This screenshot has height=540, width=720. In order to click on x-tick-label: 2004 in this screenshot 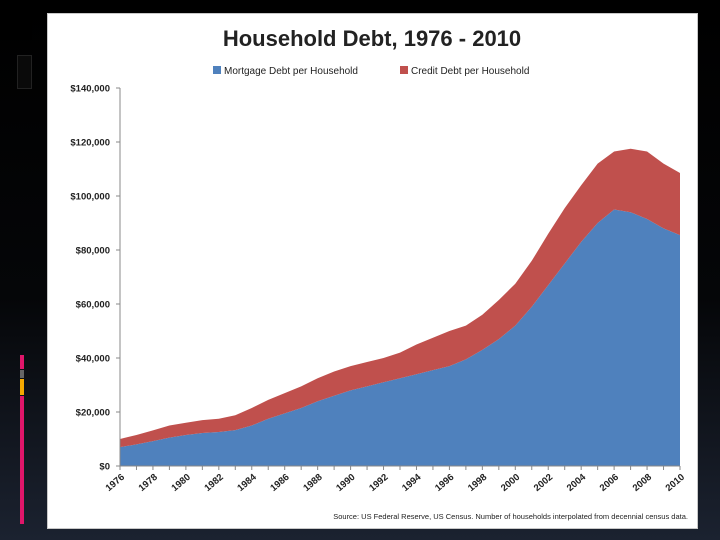, I will do `click(577, 482)`.